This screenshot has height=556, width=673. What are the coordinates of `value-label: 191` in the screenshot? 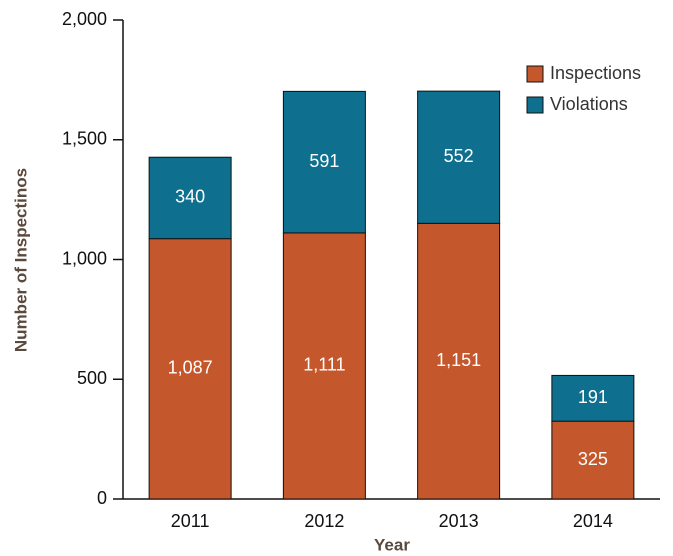 It's located at (593, 397).